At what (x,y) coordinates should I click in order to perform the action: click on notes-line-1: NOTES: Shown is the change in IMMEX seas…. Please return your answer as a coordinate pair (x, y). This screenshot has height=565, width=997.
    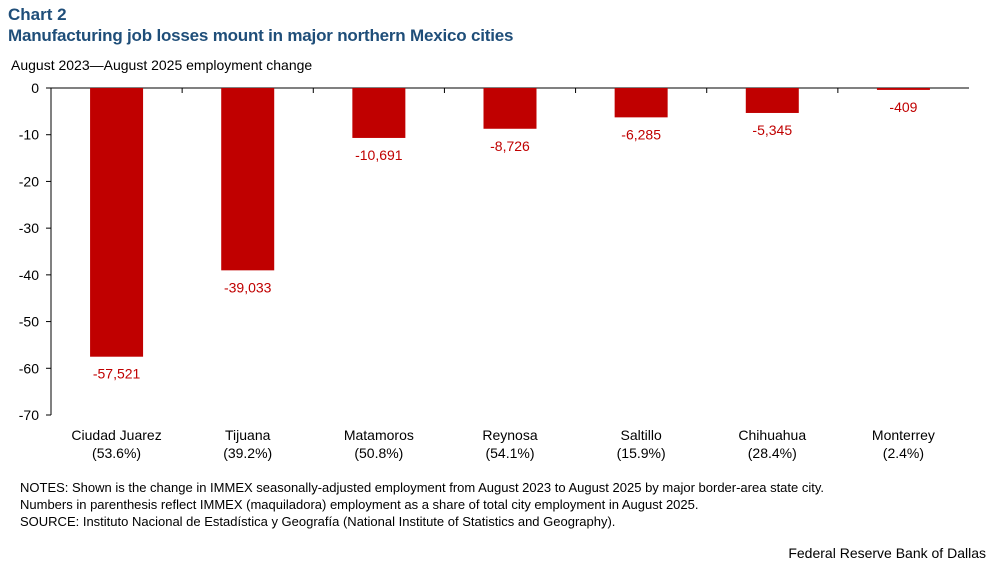
    Looking at the image, I should click on (422, 487).